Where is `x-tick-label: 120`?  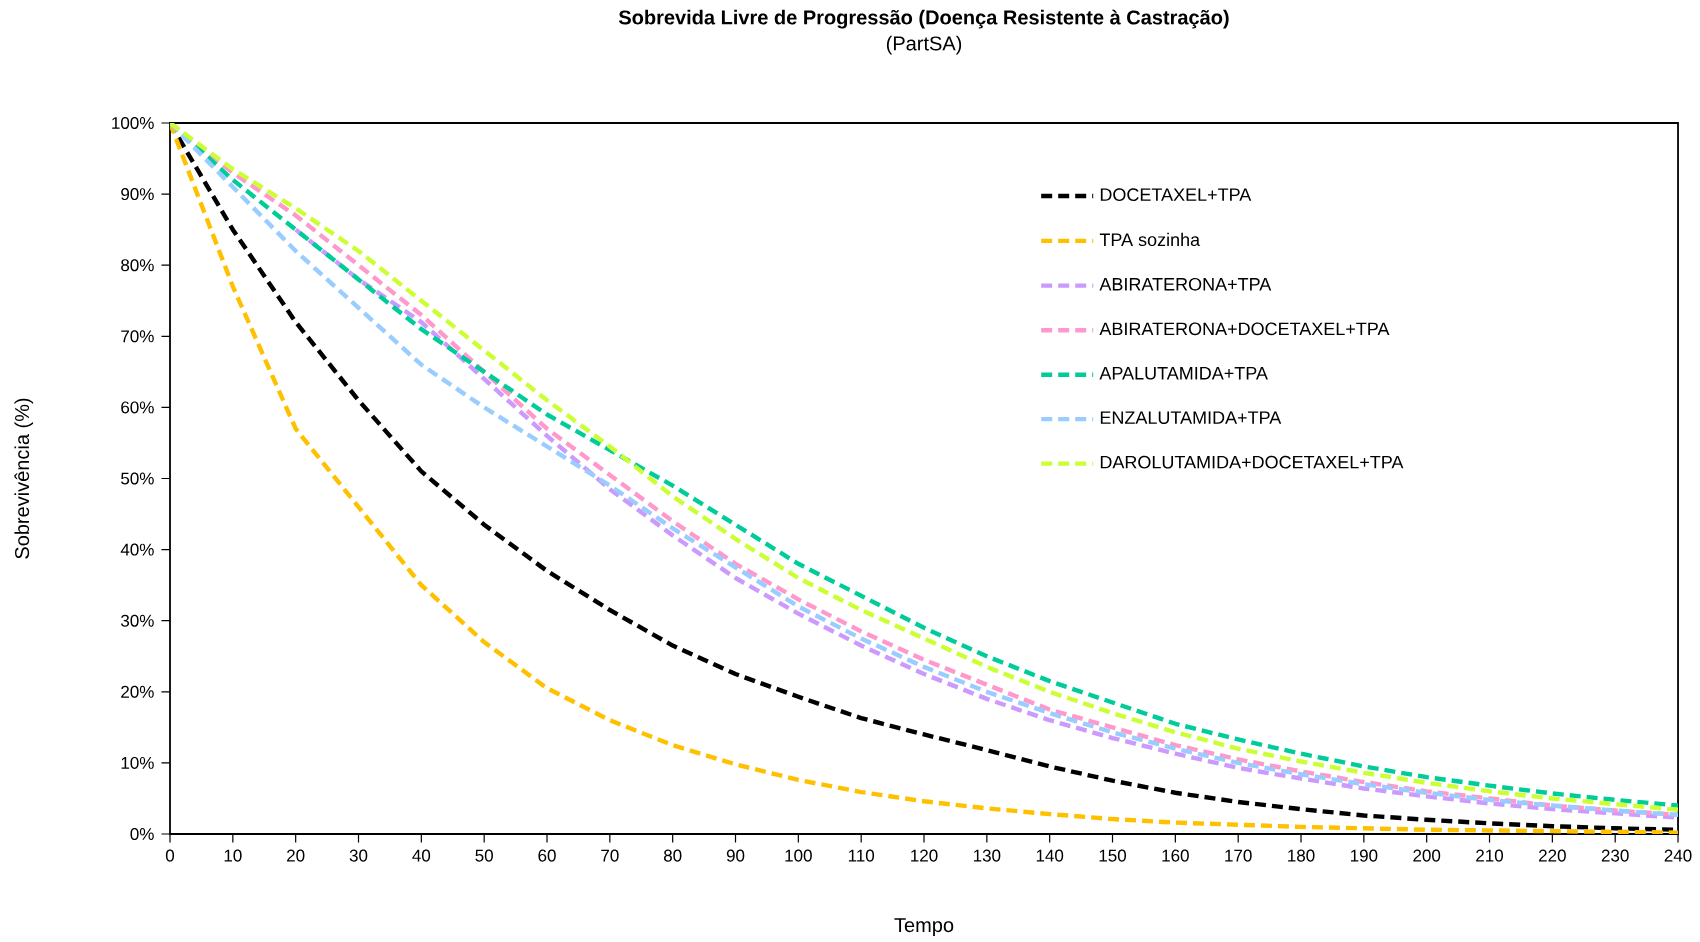 x-tick-label: 120 is located at coordinates (924, 855).